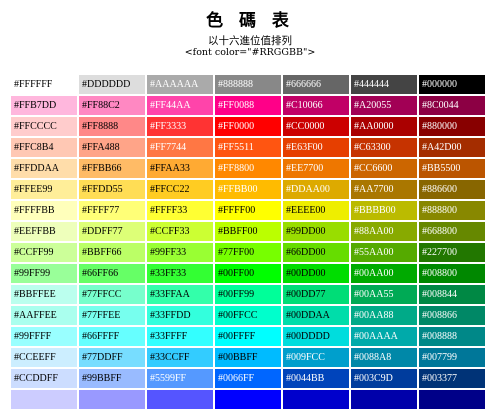 The width and height of the screenshot is (500, 412). Describe the element at coordinates (112, 84) in the screenshot. I see `color-swatch: #DDDDDD` at that location.